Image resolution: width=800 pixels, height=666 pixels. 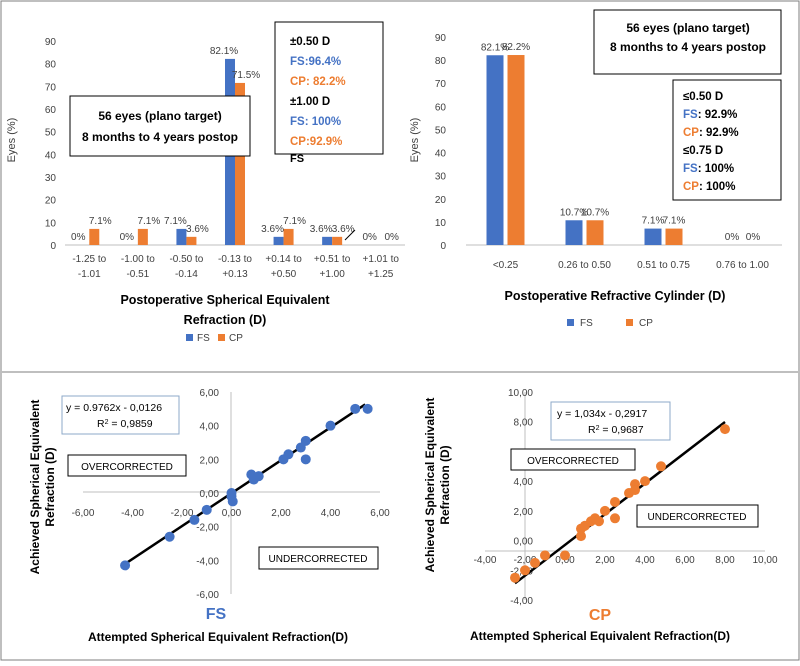 I want to click on sphere-value-label-cp: 7.1%, so click(x=100, y=221).